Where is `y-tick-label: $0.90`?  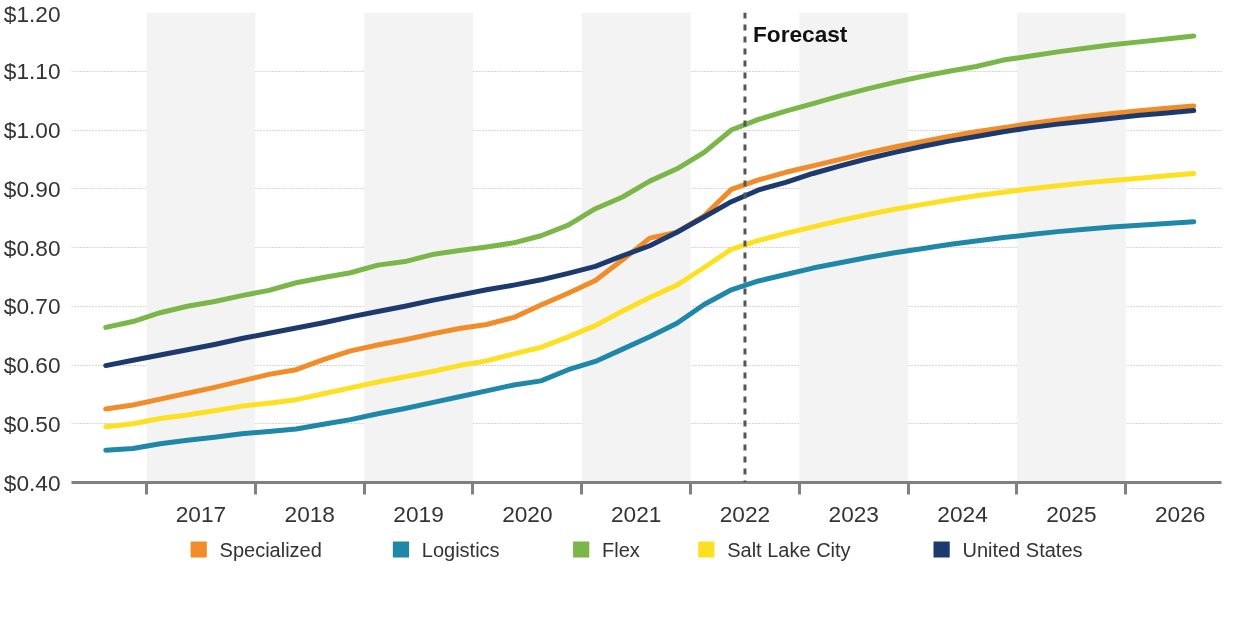
y-tick-label: $0.90 is located at coordinates (32, 188).